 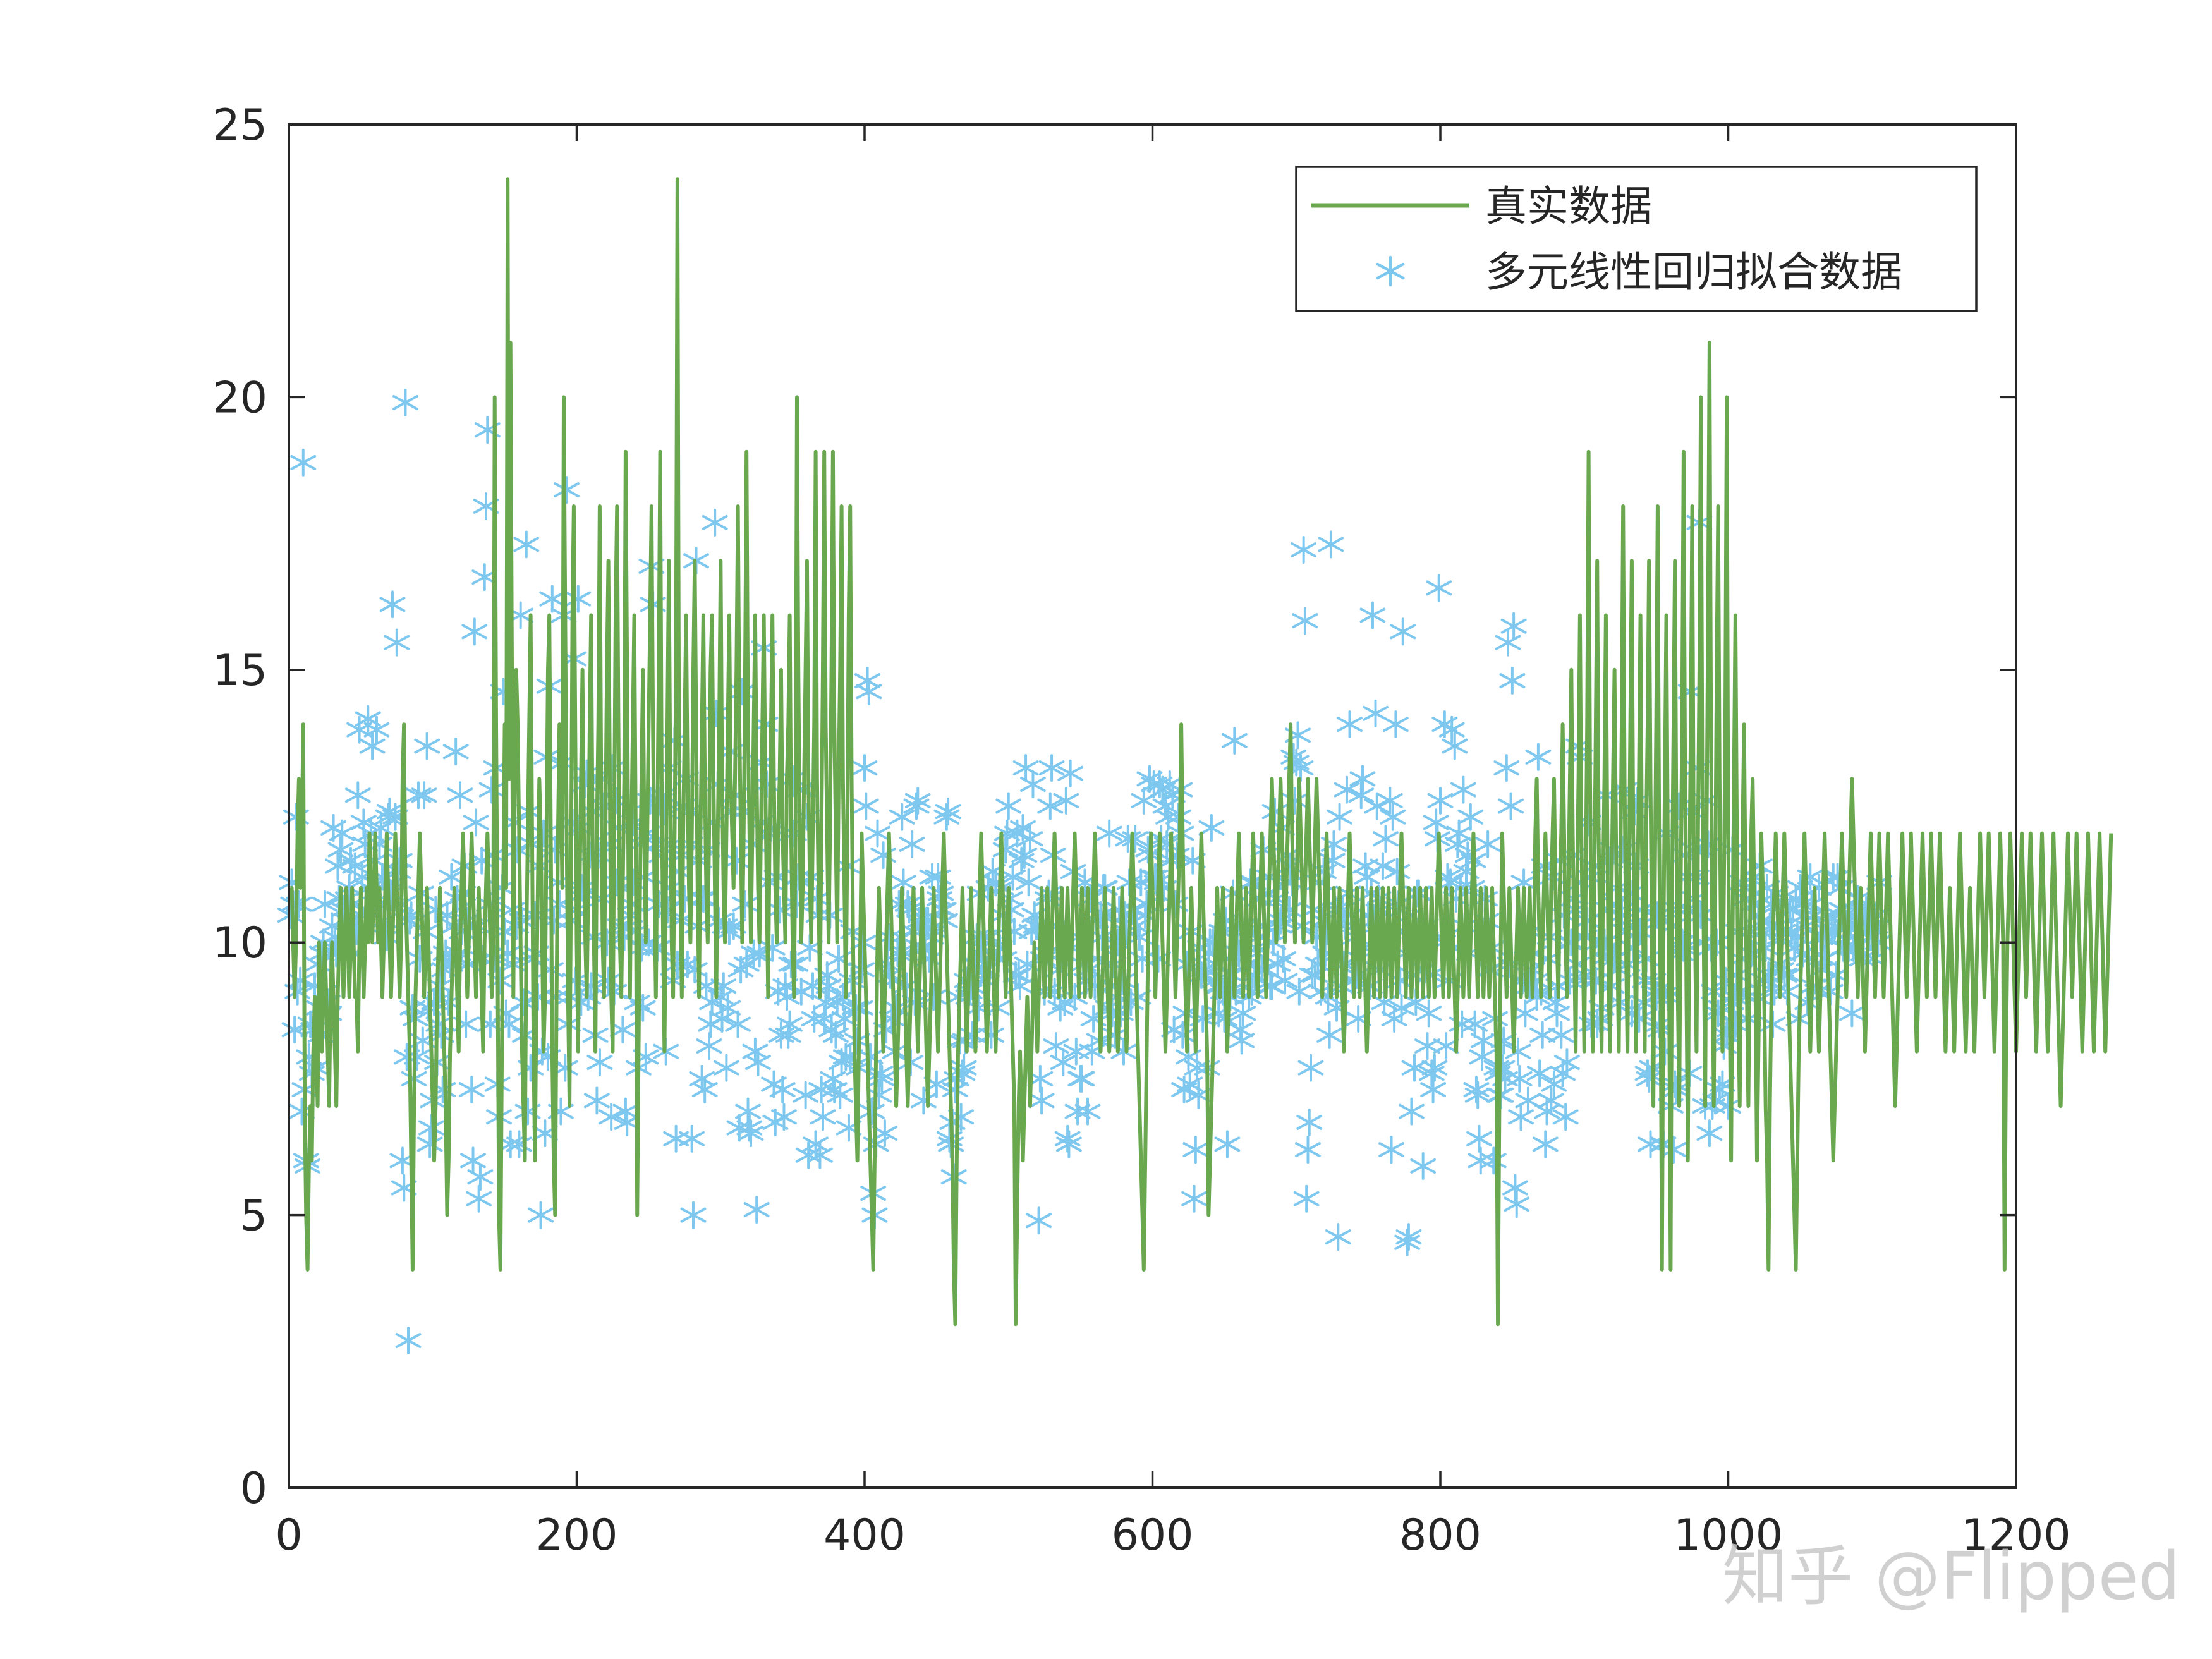 I want to click on x-tick-label: 600, so click(x=1153, y=1535).